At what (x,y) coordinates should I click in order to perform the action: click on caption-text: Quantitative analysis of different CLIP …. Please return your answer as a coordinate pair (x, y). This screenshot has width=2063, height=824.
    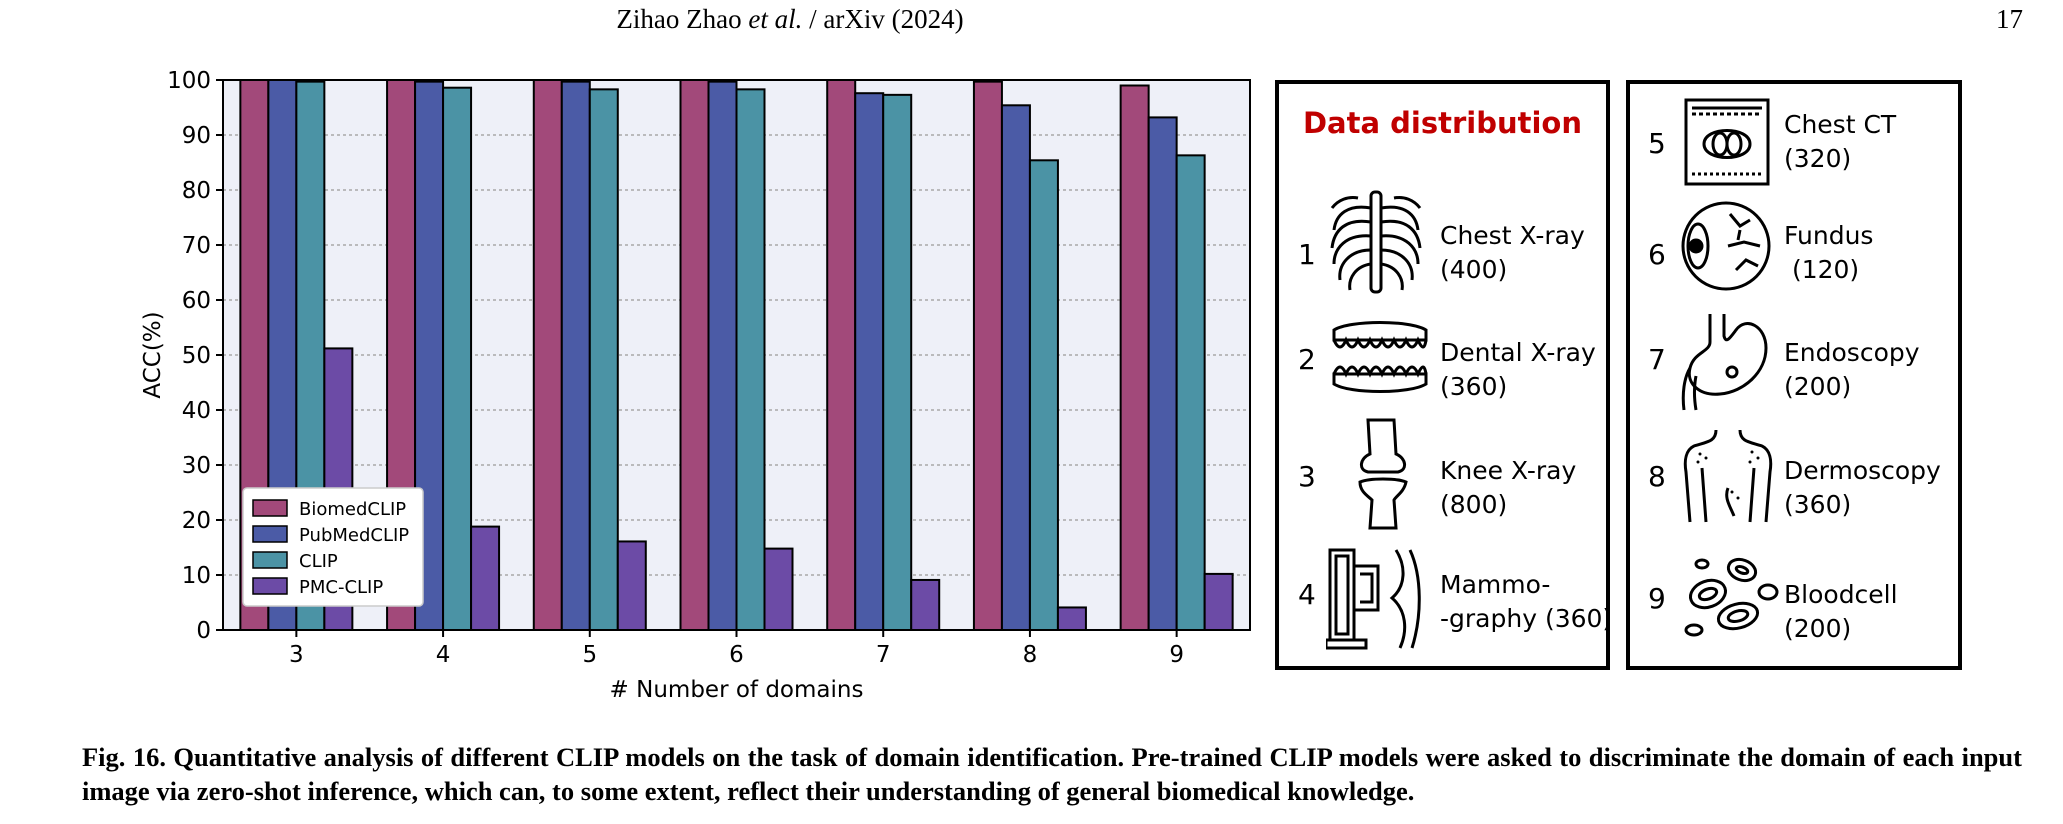
    Looking at the image, I should click on (1052, 774).